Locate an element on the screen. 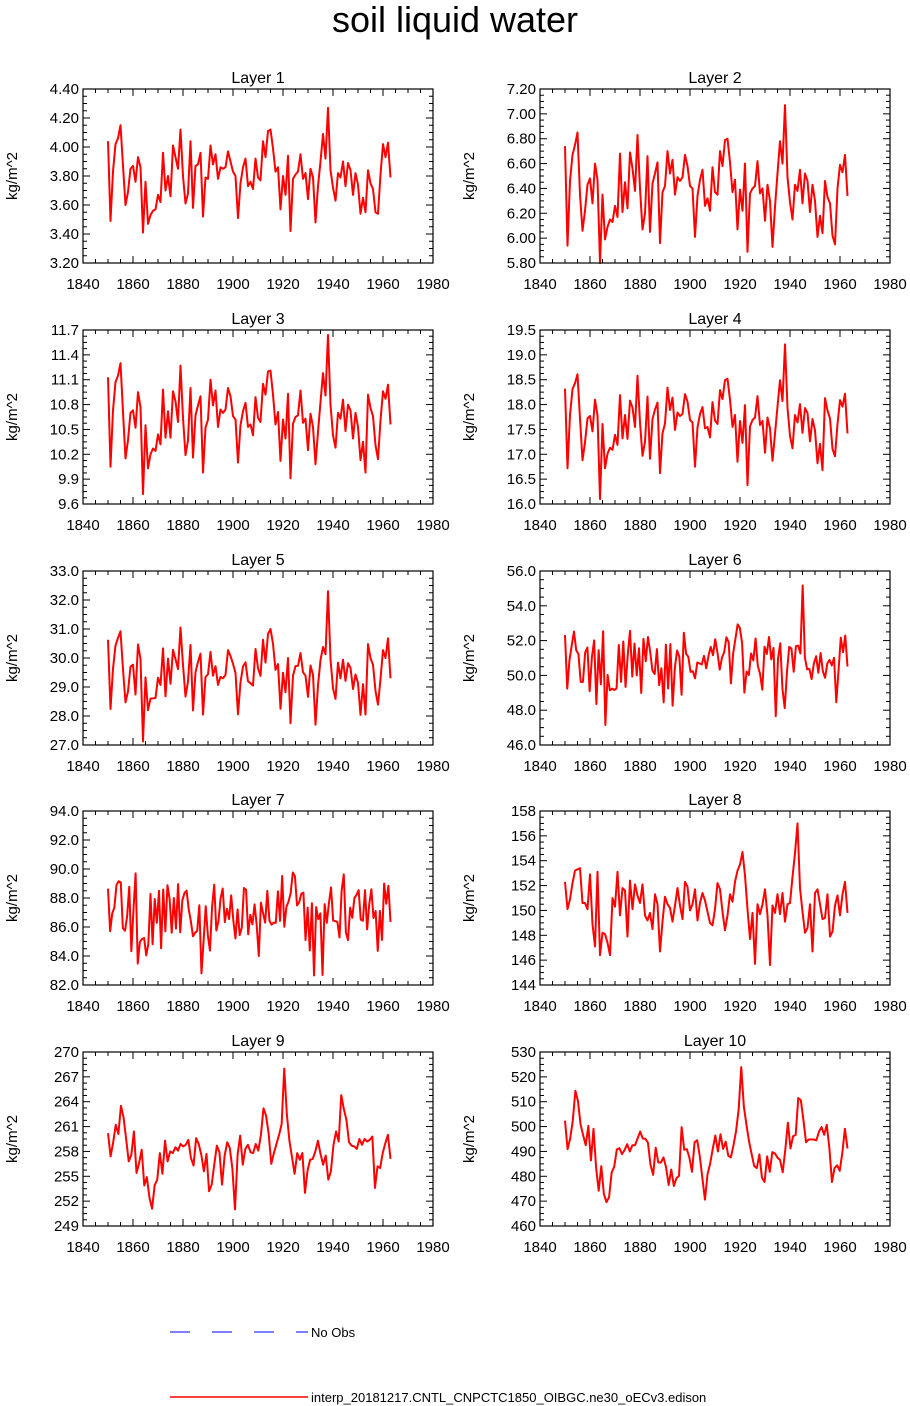 Image resolution: width=910 pixels, height=1406 pixels. y-tick-label: 17.0 is located at coordinates (521, 454).